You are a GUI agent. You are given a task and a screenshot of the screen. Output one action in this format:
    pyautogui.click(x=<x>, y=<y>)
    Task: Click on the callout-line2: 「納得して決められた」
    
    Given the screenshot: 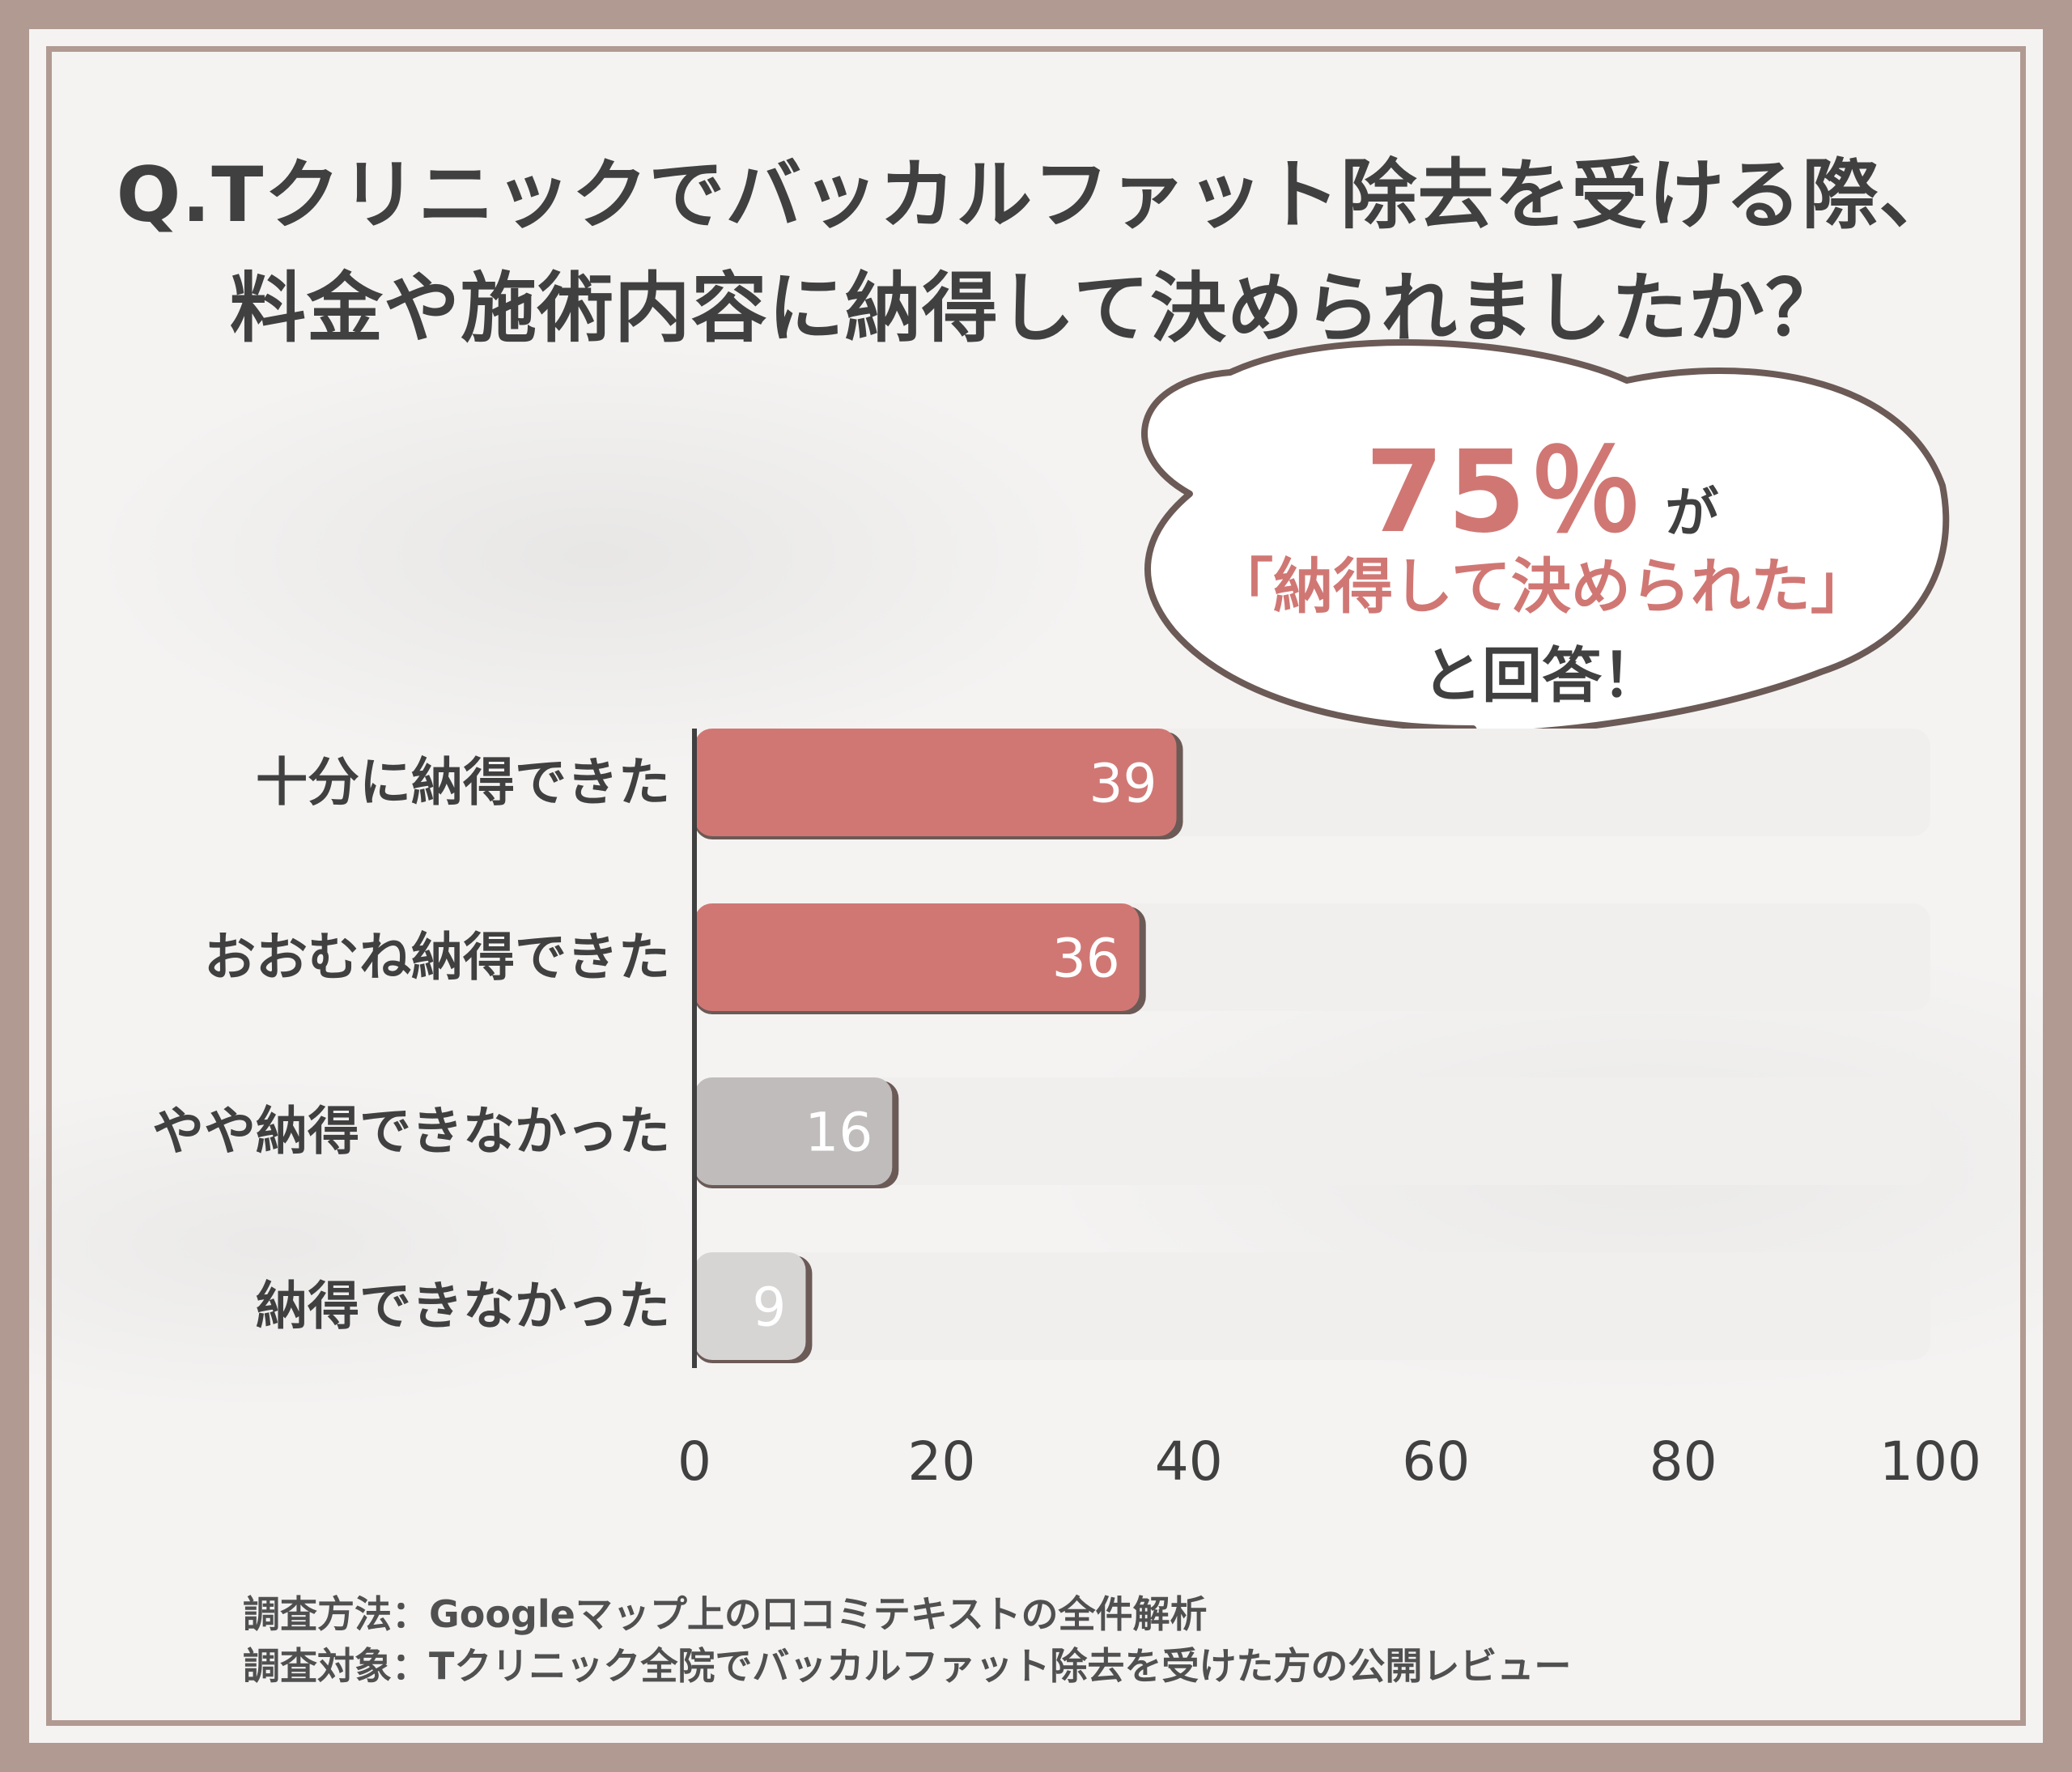 What is the action you would take?
    pyautogui.click(x=1541, y=587)
    